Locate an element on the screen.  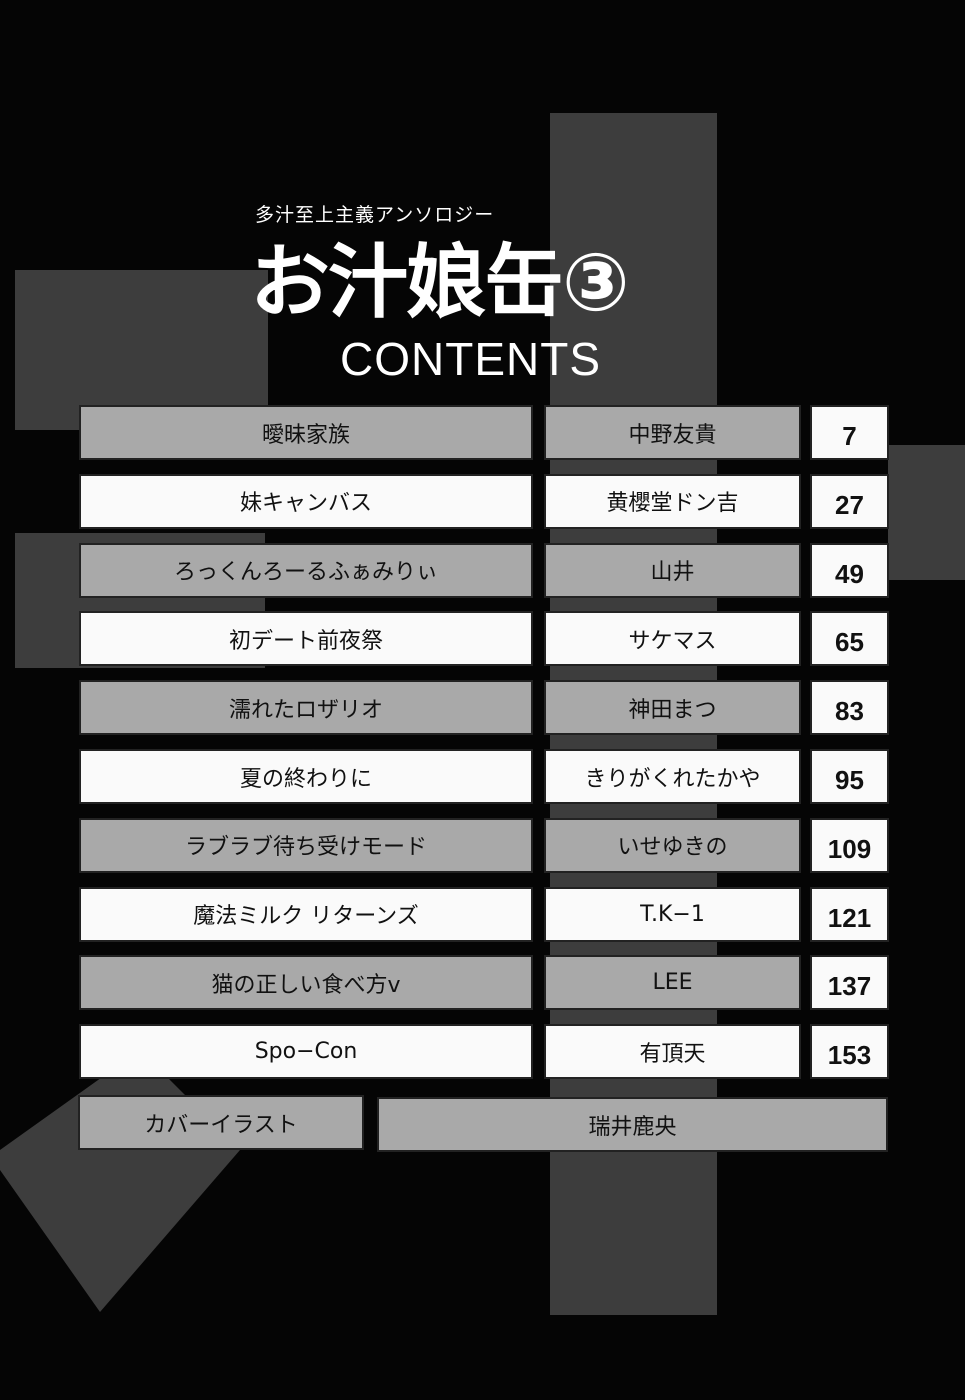
entry-title: Spo−Con is located at coordinates (306, 1052).